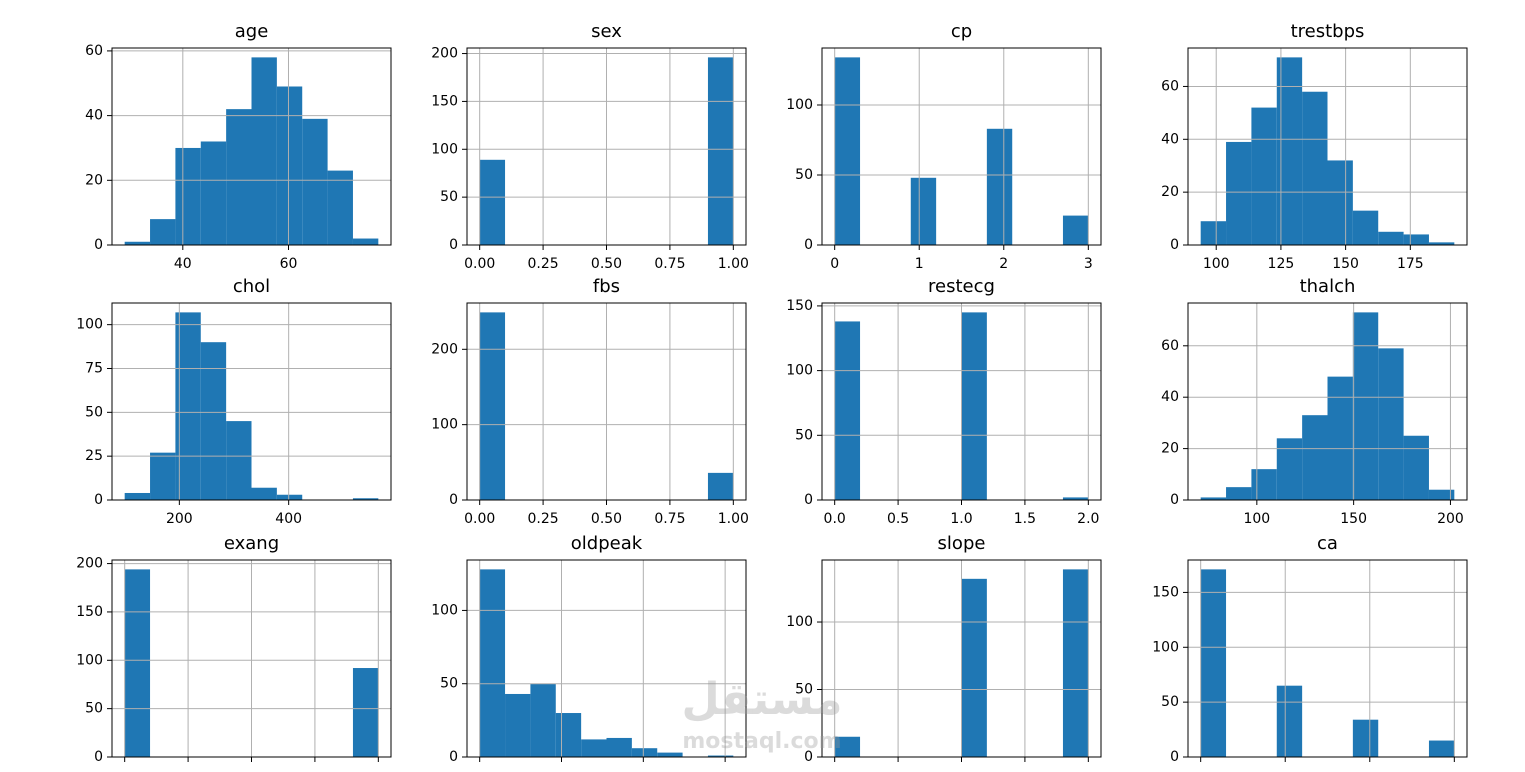 Image resolution: width=1525 pixels, height=772 pixels. What do you see at coordinates (251, 286) in the screenshot?
I see `subplot-title: chol` at bounding box center [251, 286].